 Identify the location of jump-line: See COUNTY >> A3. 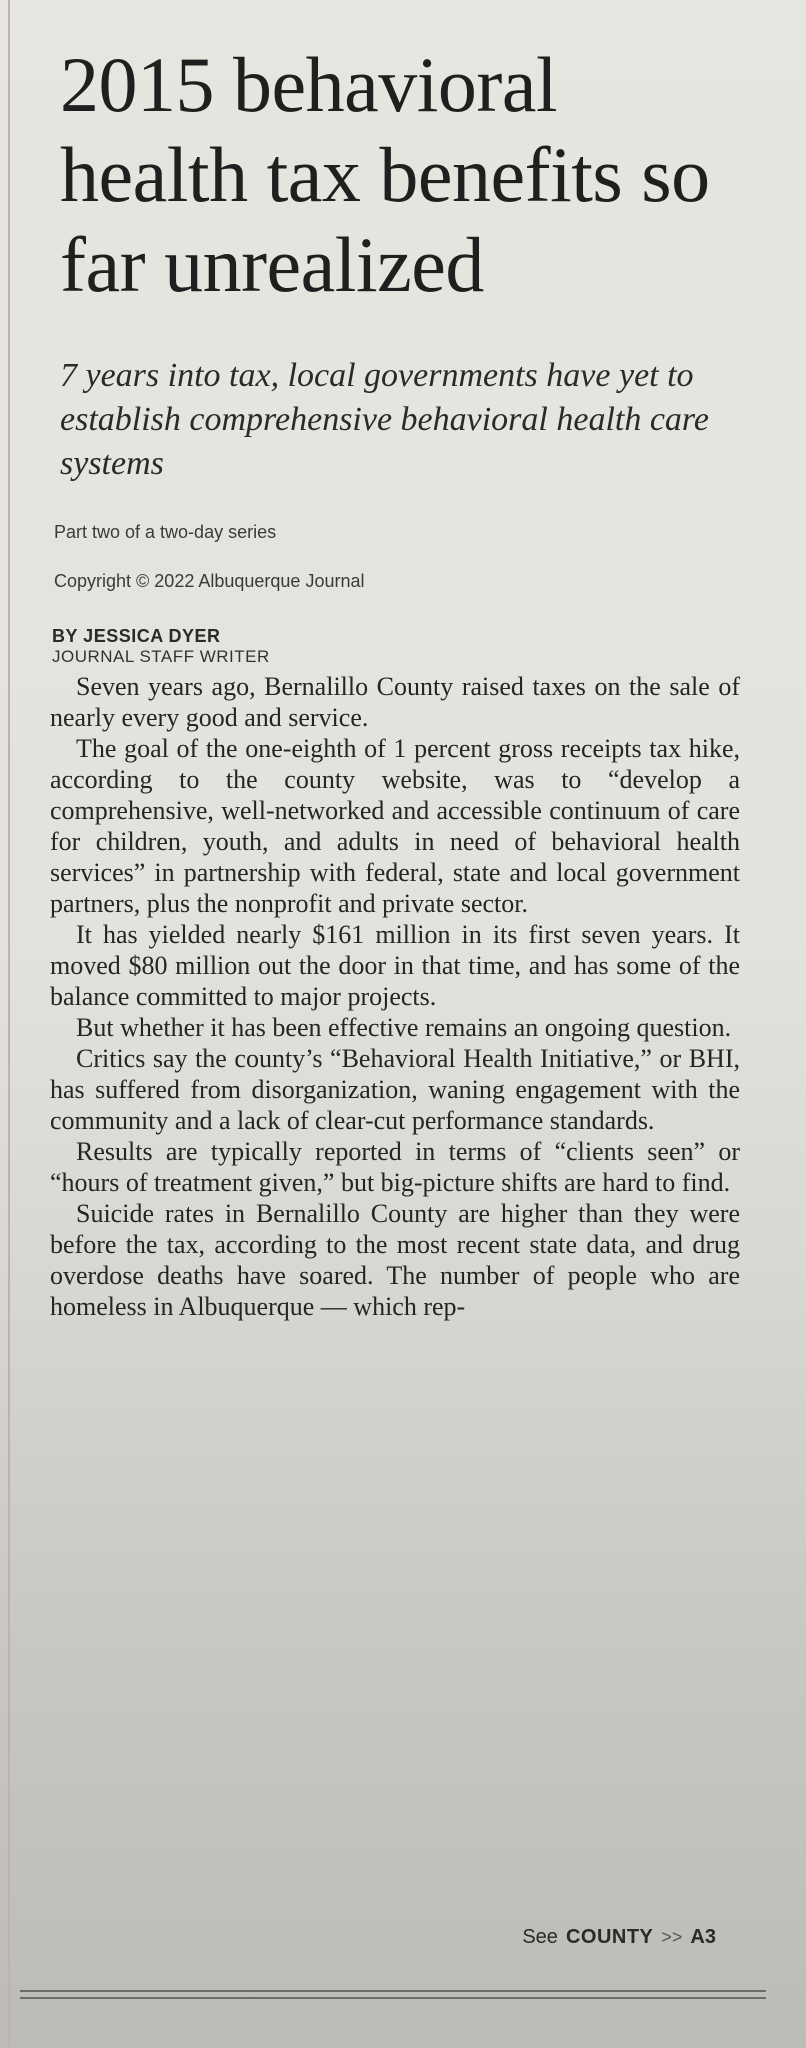
(619, 1937).